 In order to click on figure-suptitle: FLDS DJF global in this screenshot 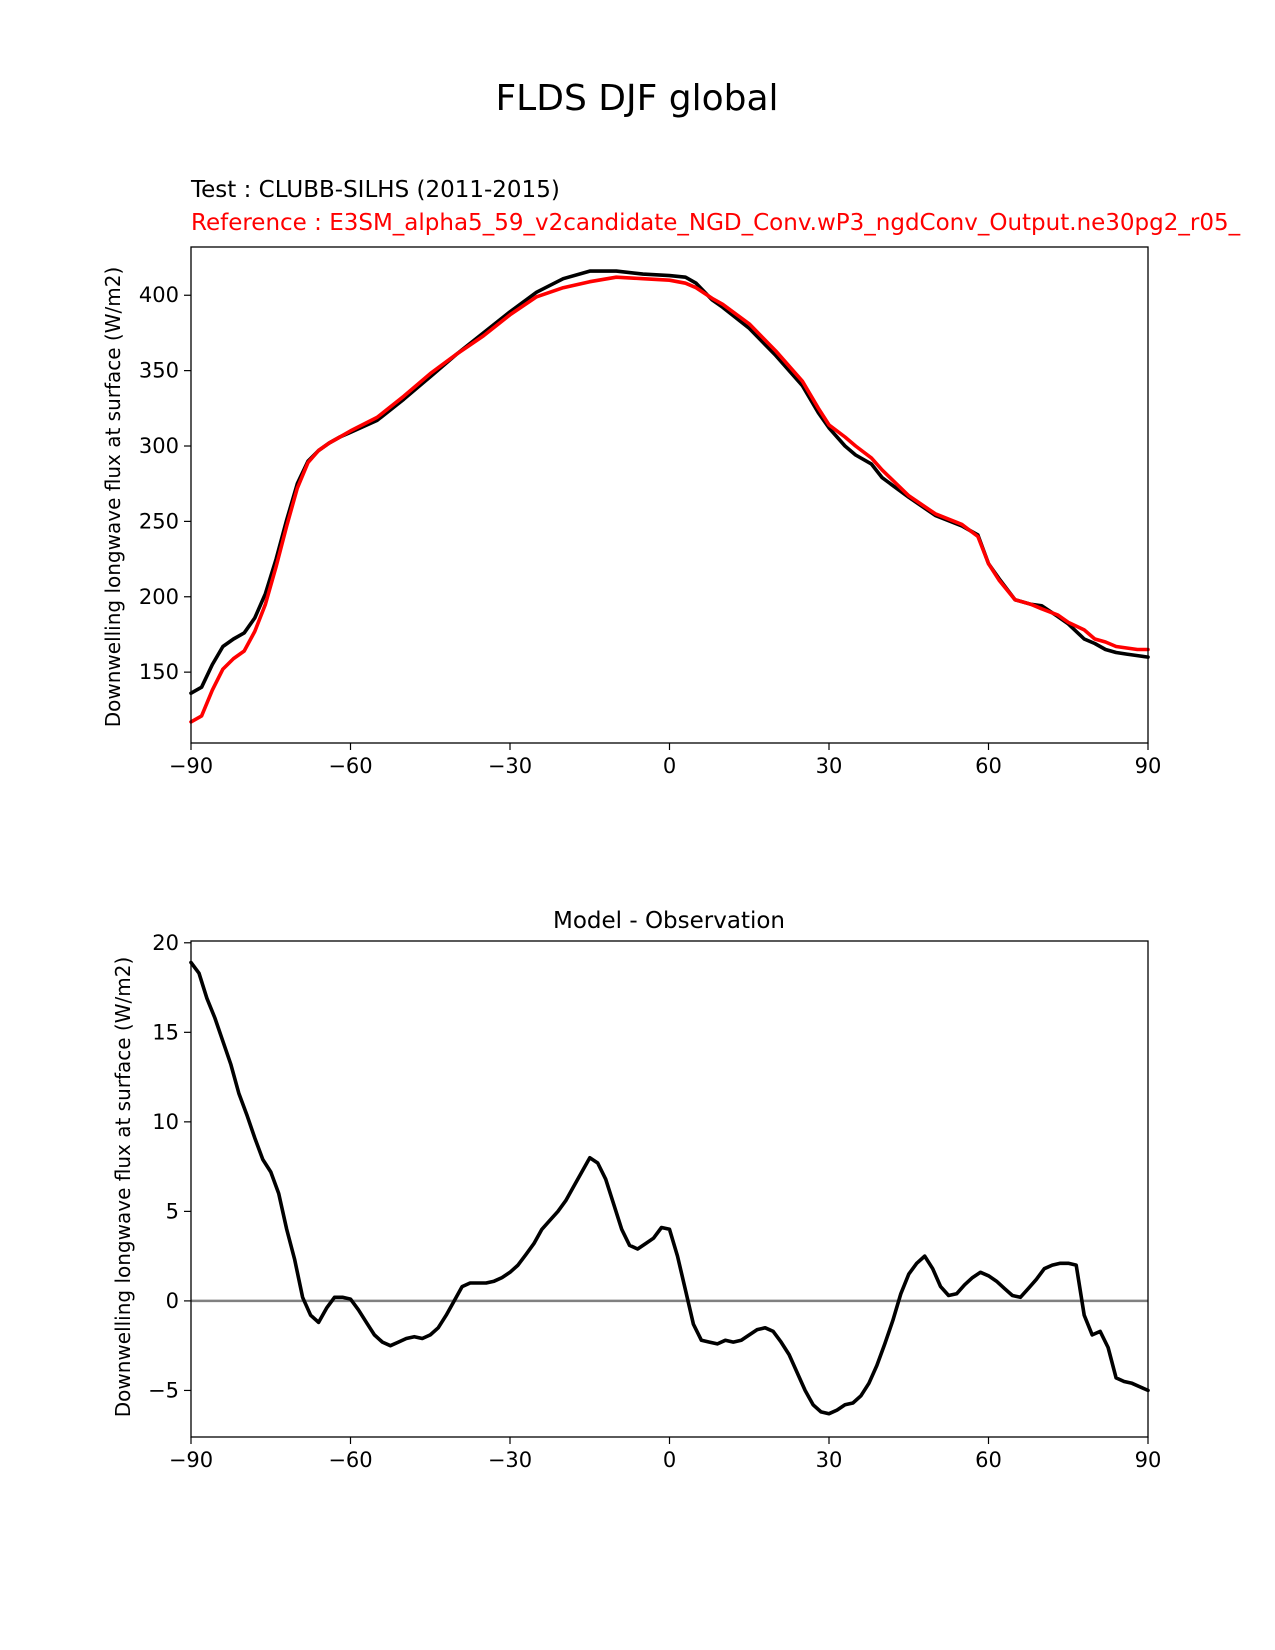, I will do `click(636, 98)`.